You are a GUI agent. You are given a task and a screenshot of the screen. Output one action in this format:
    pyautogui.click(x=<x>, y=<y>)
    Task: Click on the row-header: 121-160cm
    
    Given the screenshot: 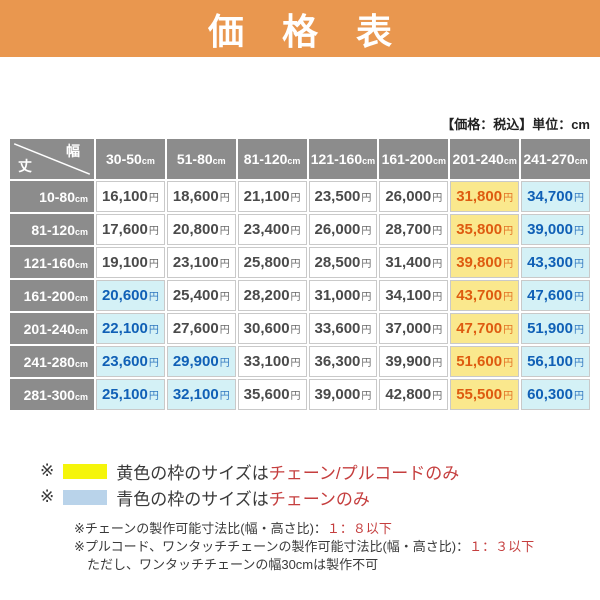 What is the action you would take?
    pyautogui.click(x=52, y=262)
    